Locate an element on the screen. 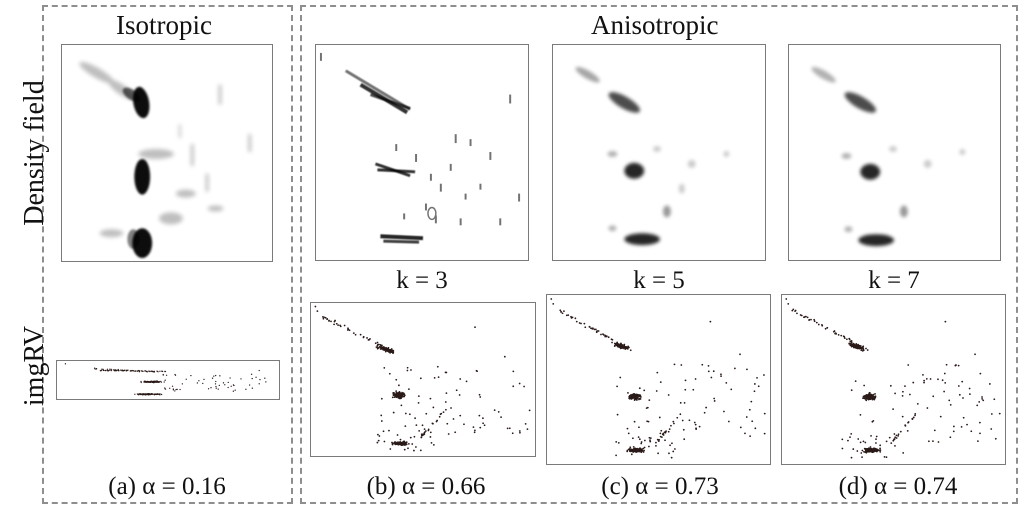 This screenshot has height=511, width=1027. density-k5-plot is located at coordinates (652, 156).